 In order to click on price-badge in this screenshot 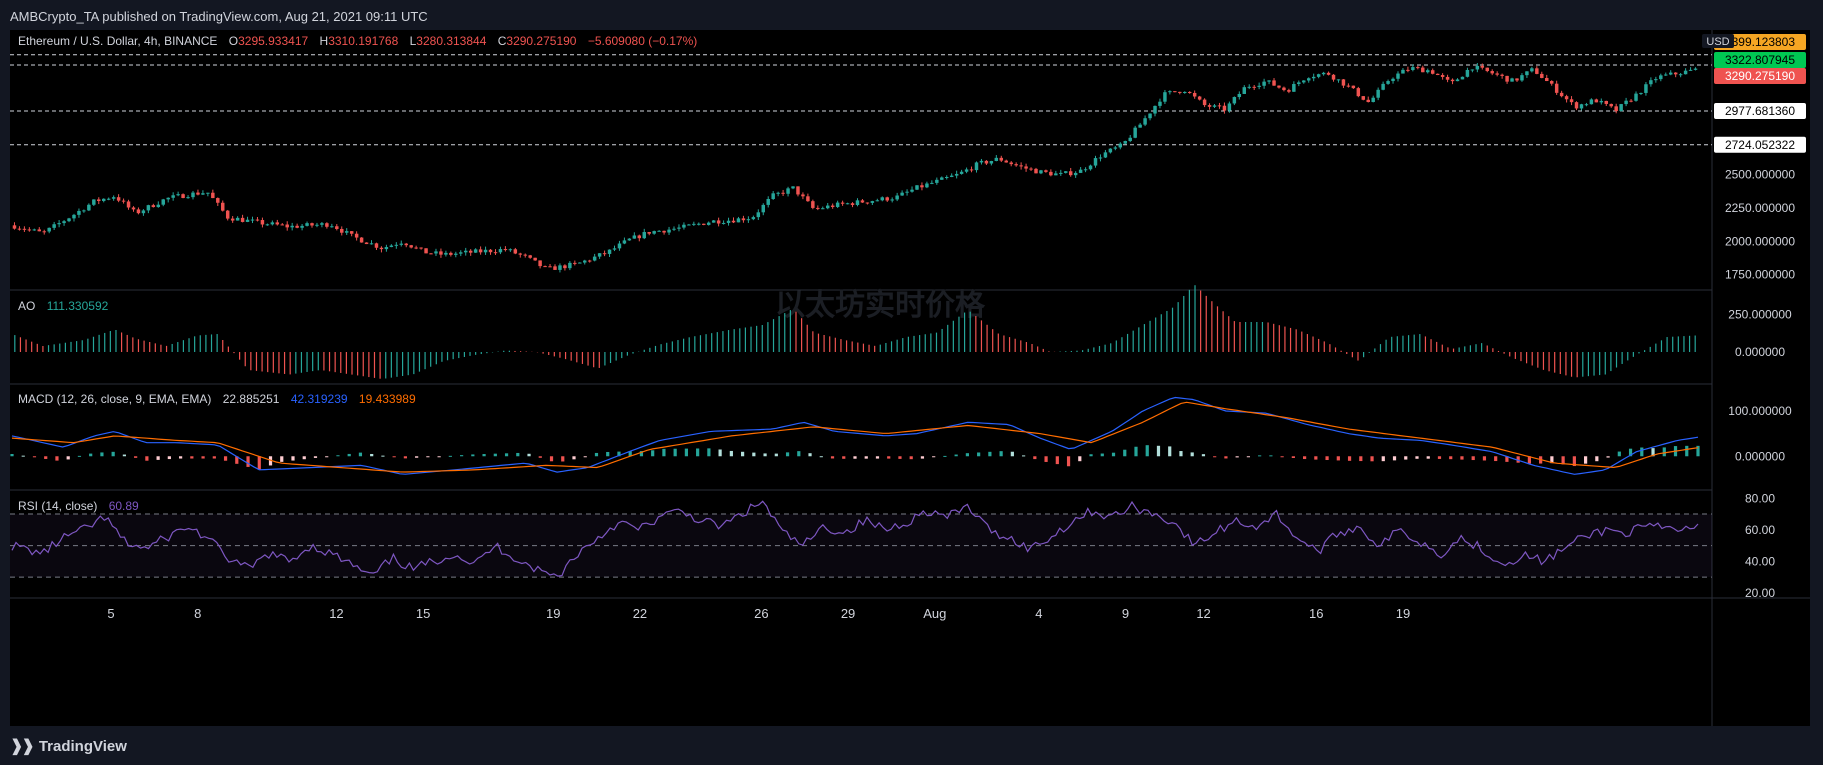, I will do `click(1760, 60)`.